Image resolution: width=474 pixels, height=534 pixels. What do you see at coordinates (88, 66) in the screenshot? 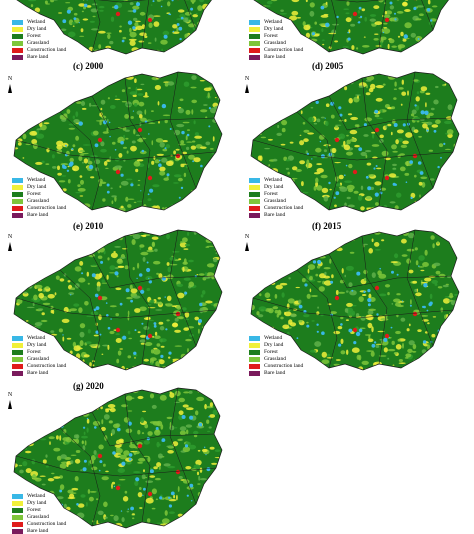
I see `panel-caption-c: (c) 2000` at bounding box center [88, 66].